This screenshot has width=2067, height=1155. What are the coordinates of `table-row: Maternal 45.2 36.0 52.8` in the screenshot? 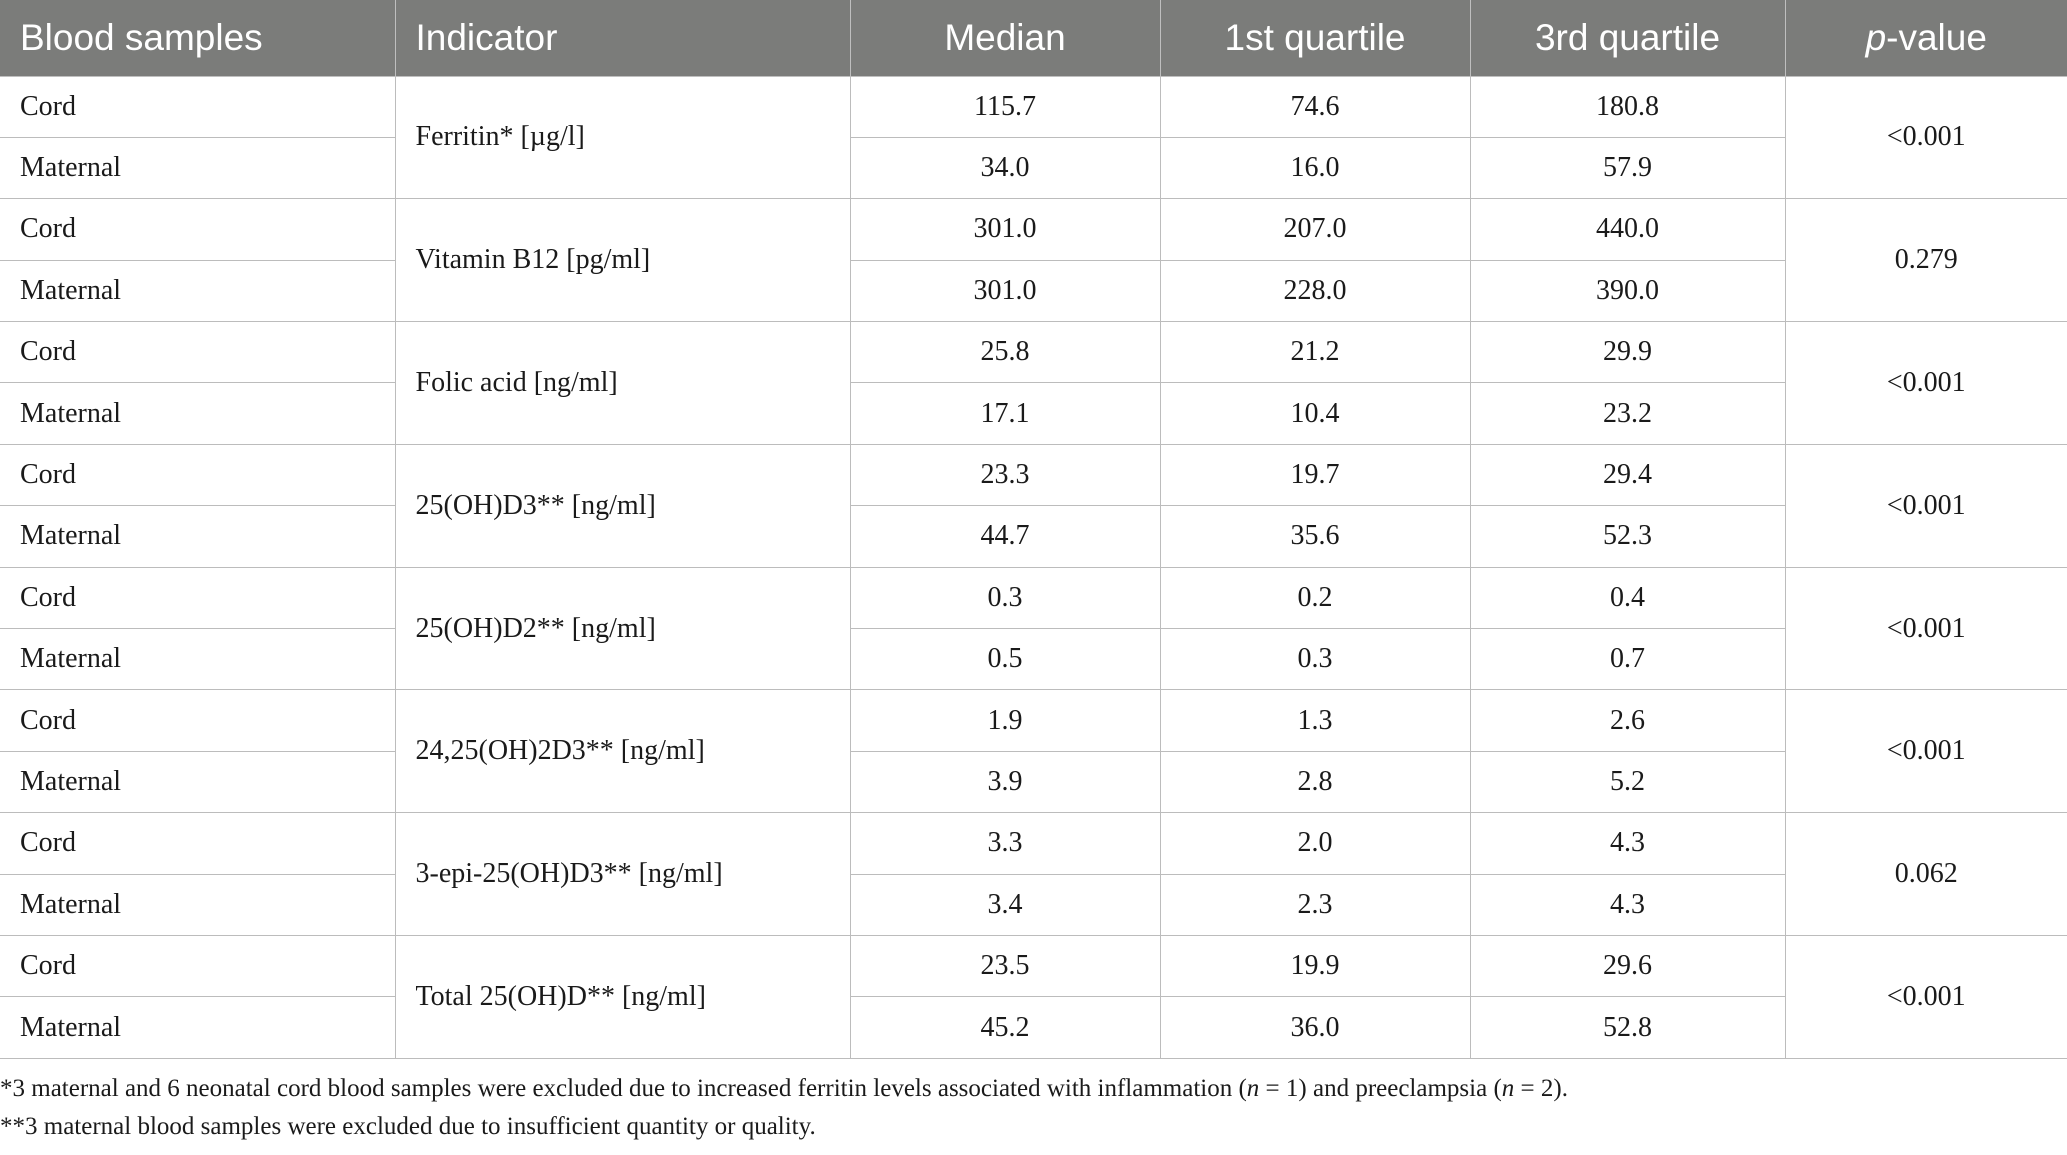 It's located at (1033, 1027).